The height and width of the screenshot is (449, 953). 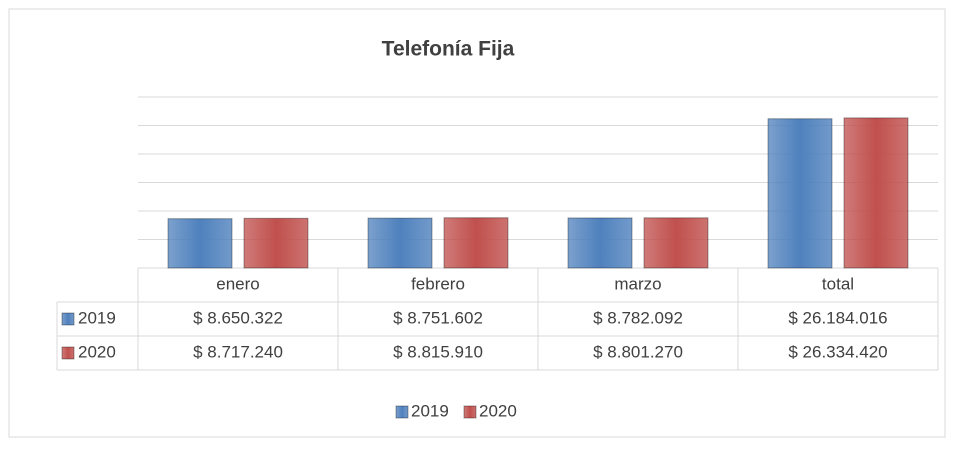 What do you see at coordinates (238, 351) in the screenshot?
I see `data-table-cell: $ 8.717.240` at bounding box center [238, 351].